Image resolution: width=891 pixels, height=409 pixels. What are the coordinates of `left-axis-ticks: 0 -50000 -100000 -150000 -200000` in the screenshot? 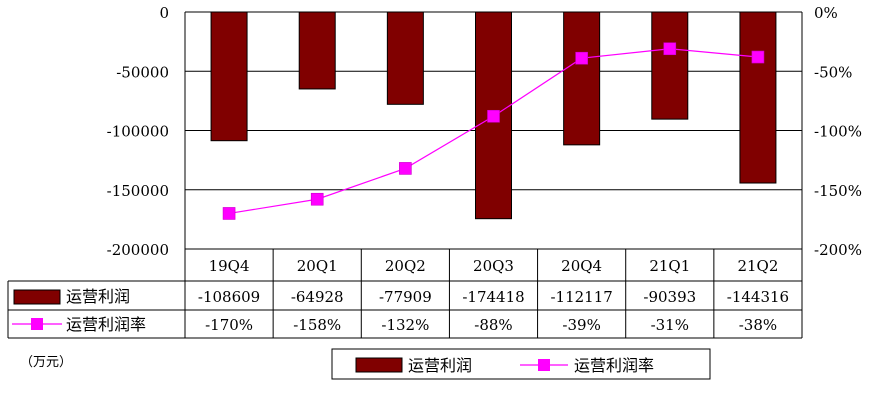 It's located at (138, 131).